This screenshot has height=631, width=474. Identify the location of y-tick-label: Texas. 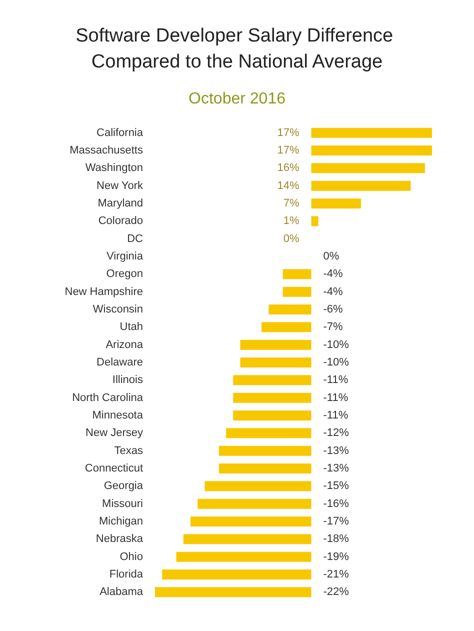
(129, 450).